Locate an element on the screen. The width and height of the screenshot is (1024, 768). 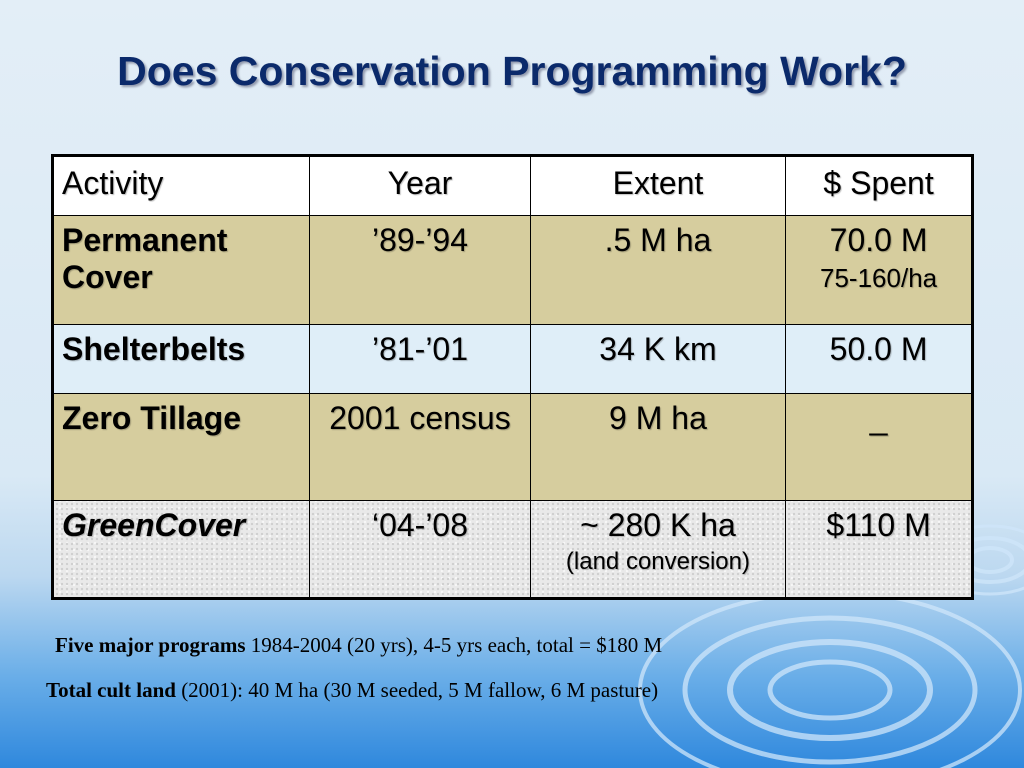
extent-cell: 34 K km is located at coordinates (658, 359).